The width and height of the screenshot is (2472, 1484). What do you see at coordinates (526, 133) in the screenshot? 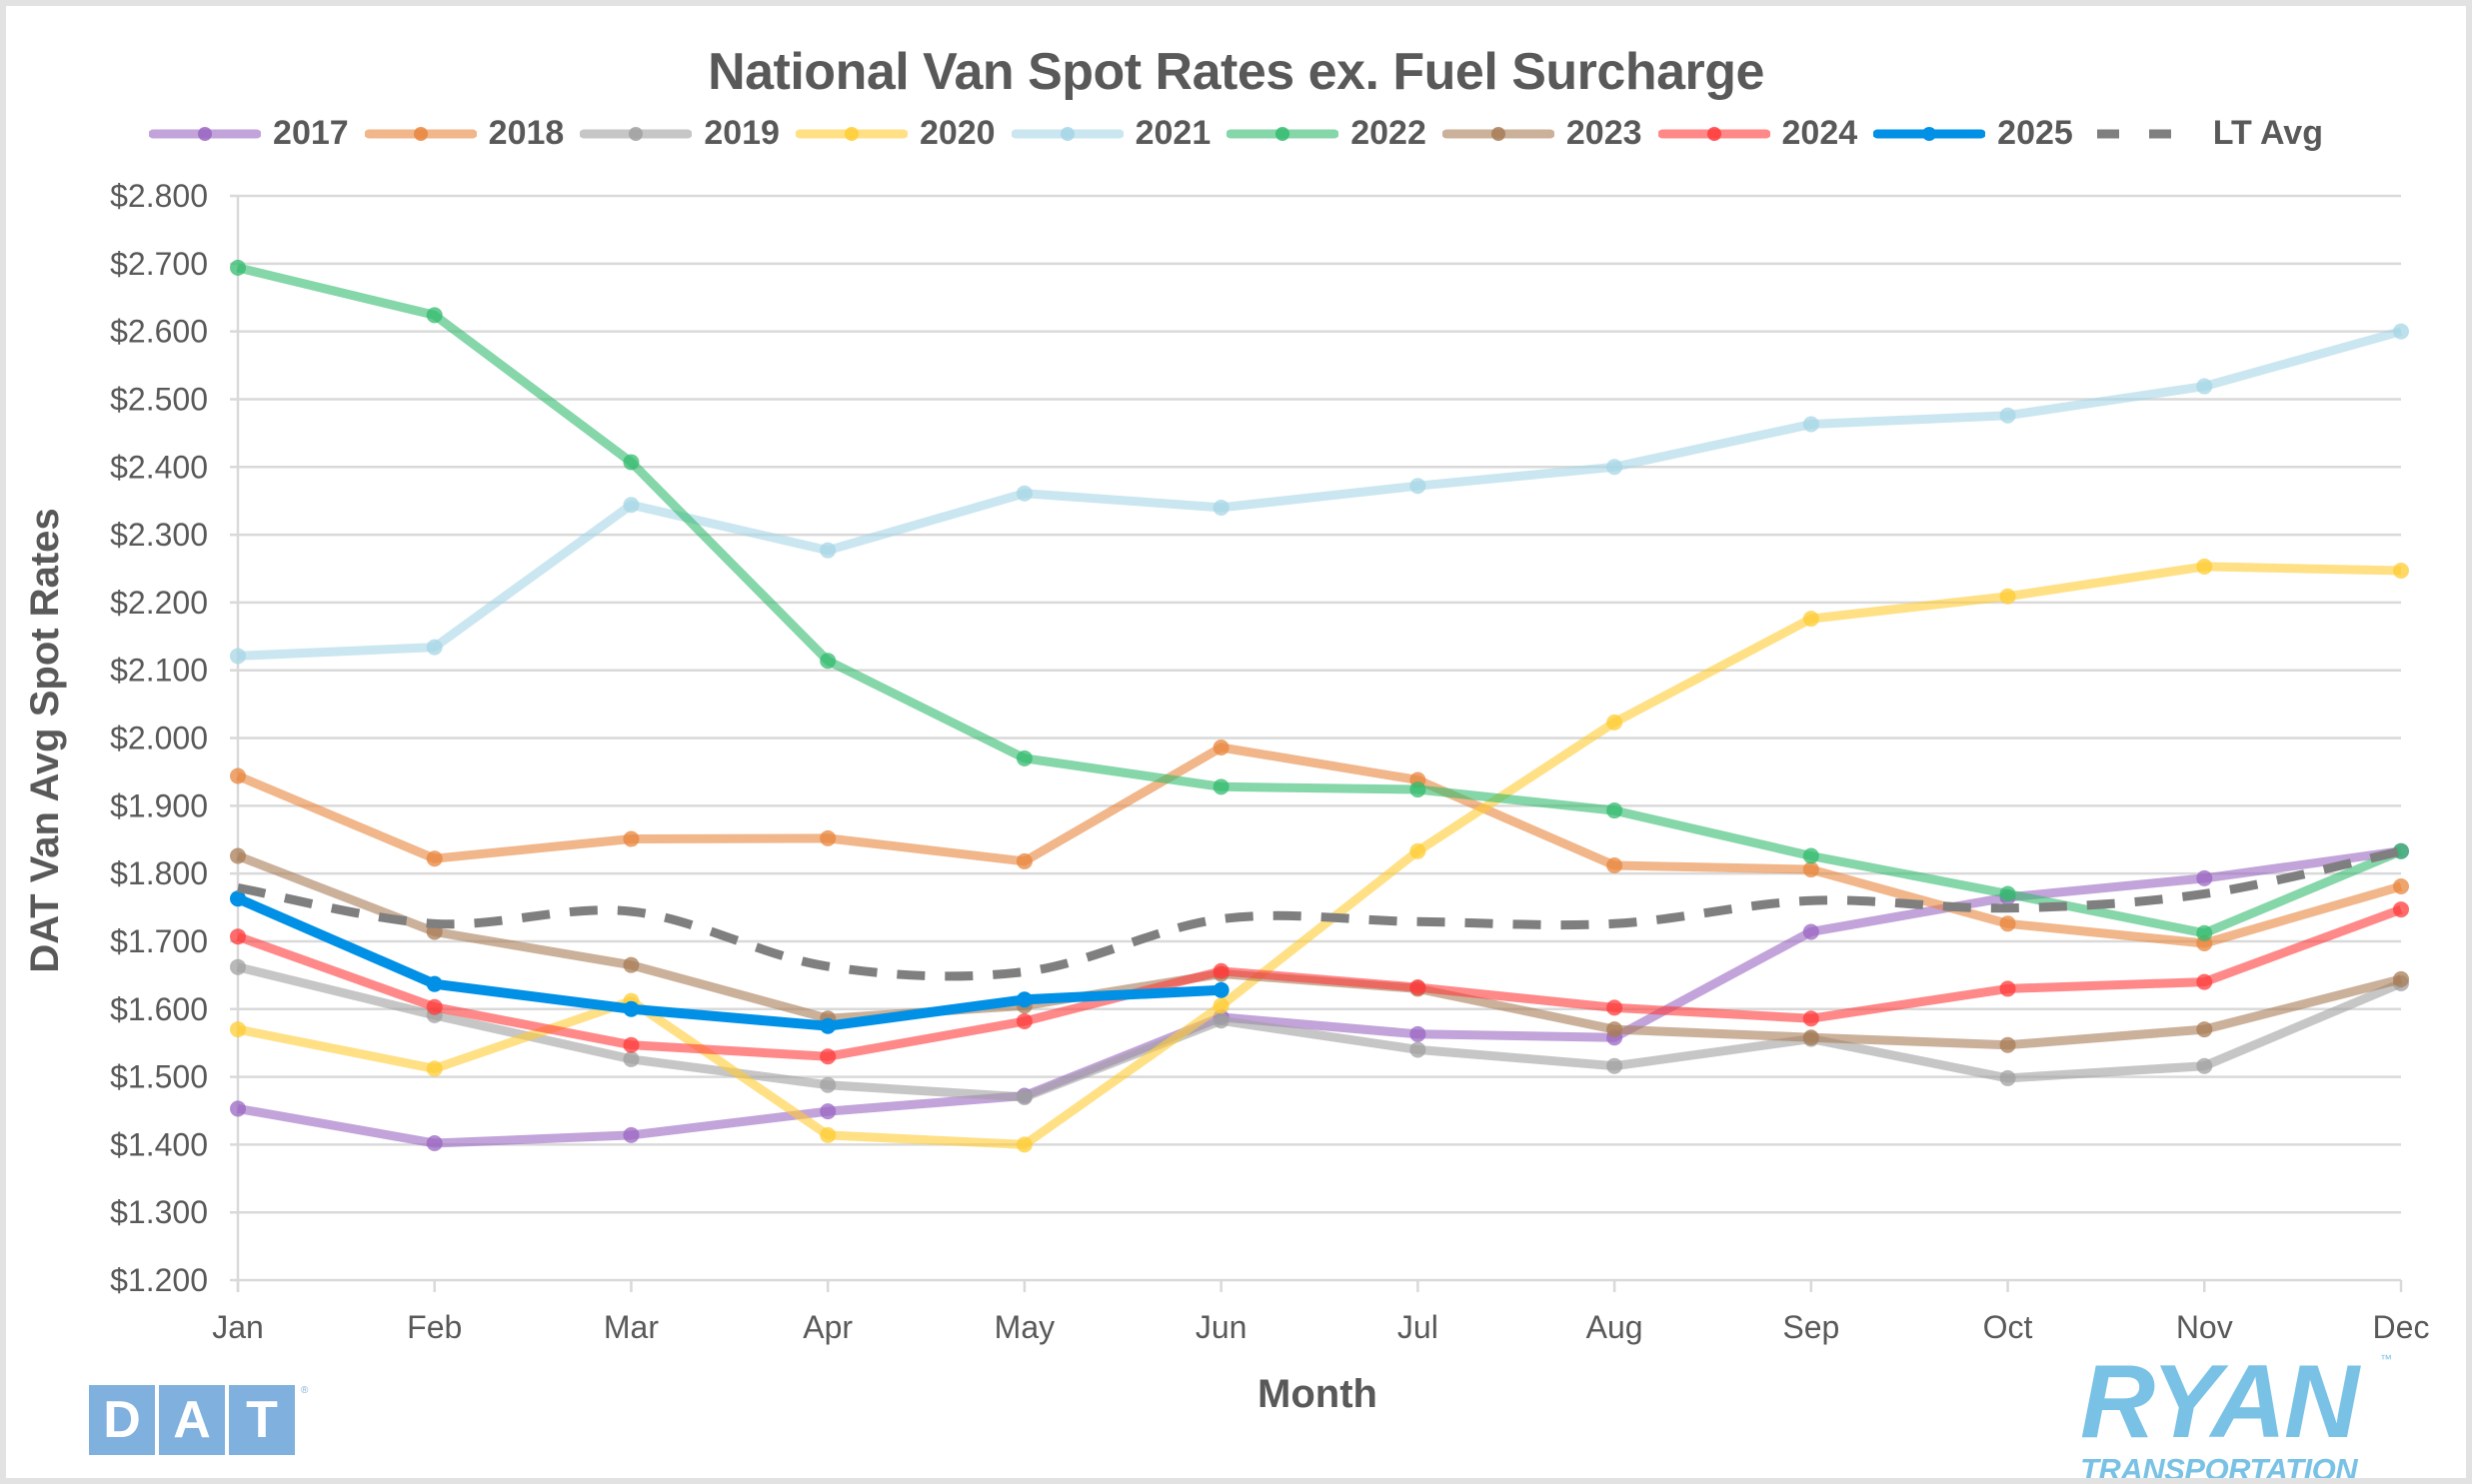
I see `legend-label: 2018` at bounding box center [526, 133].